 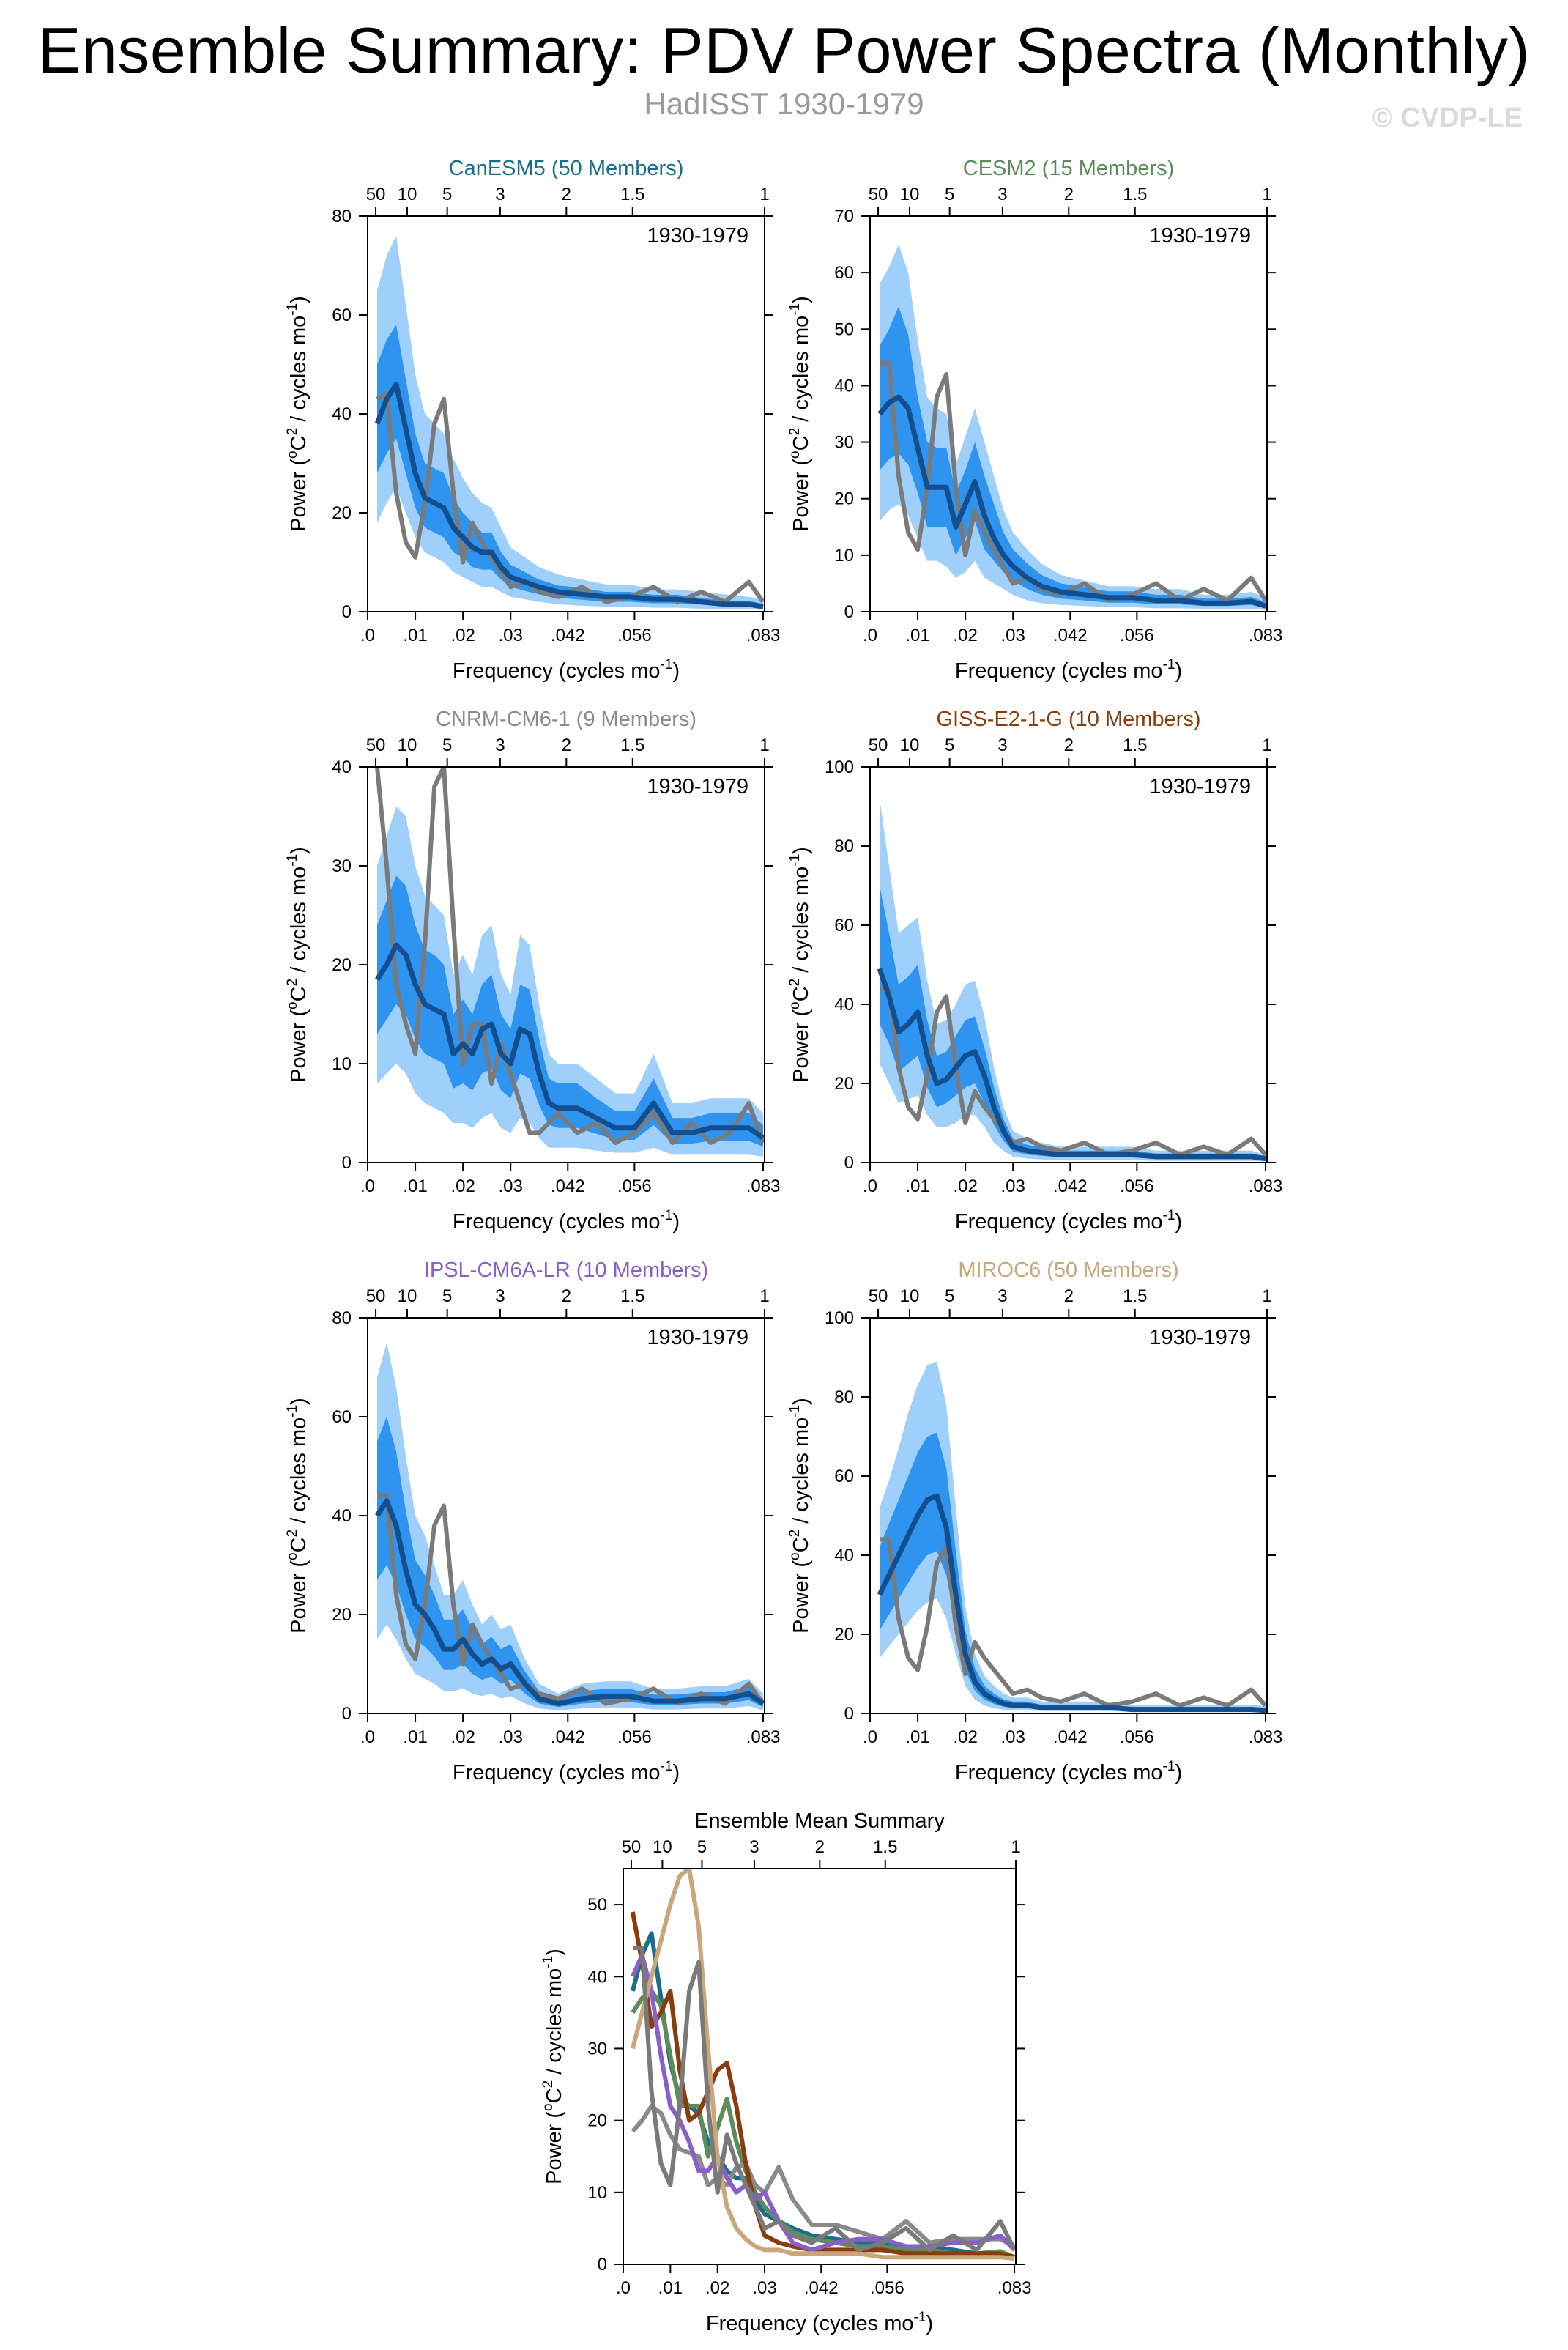 I want to click on panel-title: GISS-E2-1-G (10 Members), so click(x=1069, y=719).